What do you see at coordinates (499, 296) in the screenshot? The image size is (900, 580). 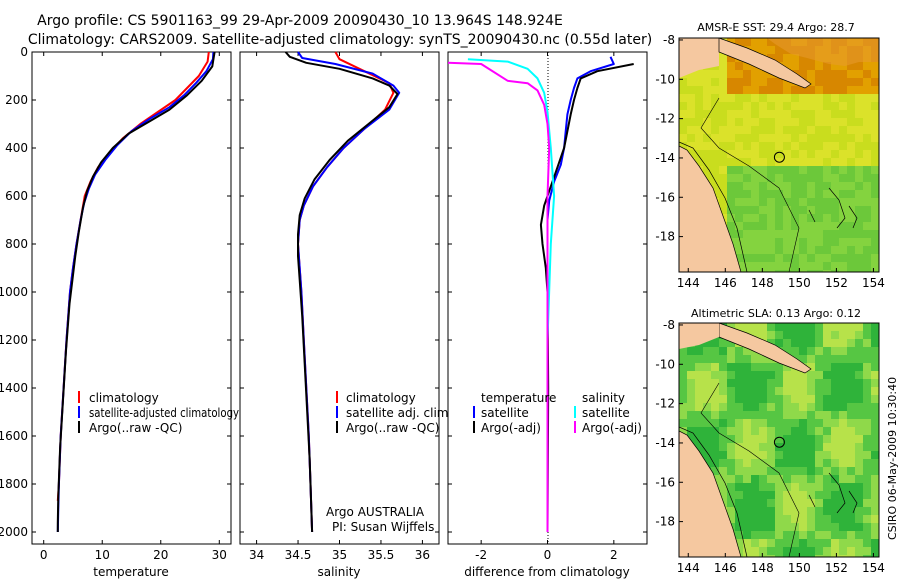 I see `series-line-salinity-argo-adj-` at bounding box center [499, 296].